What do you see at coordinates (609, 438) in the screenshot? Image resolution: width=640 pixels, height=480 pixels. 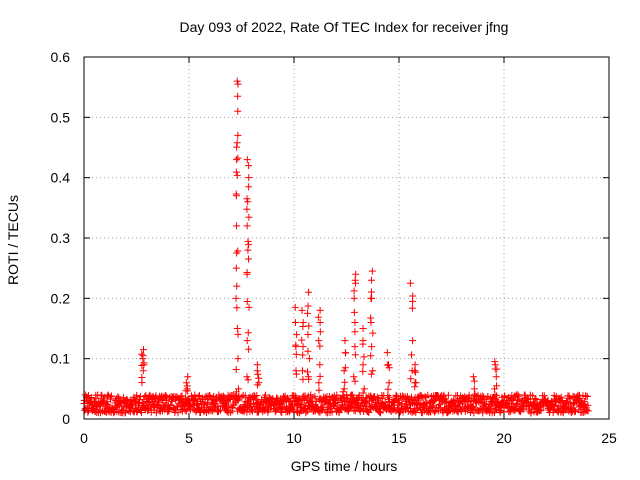 I see `x-tick-label: 25` at bounding box center [609, 438].